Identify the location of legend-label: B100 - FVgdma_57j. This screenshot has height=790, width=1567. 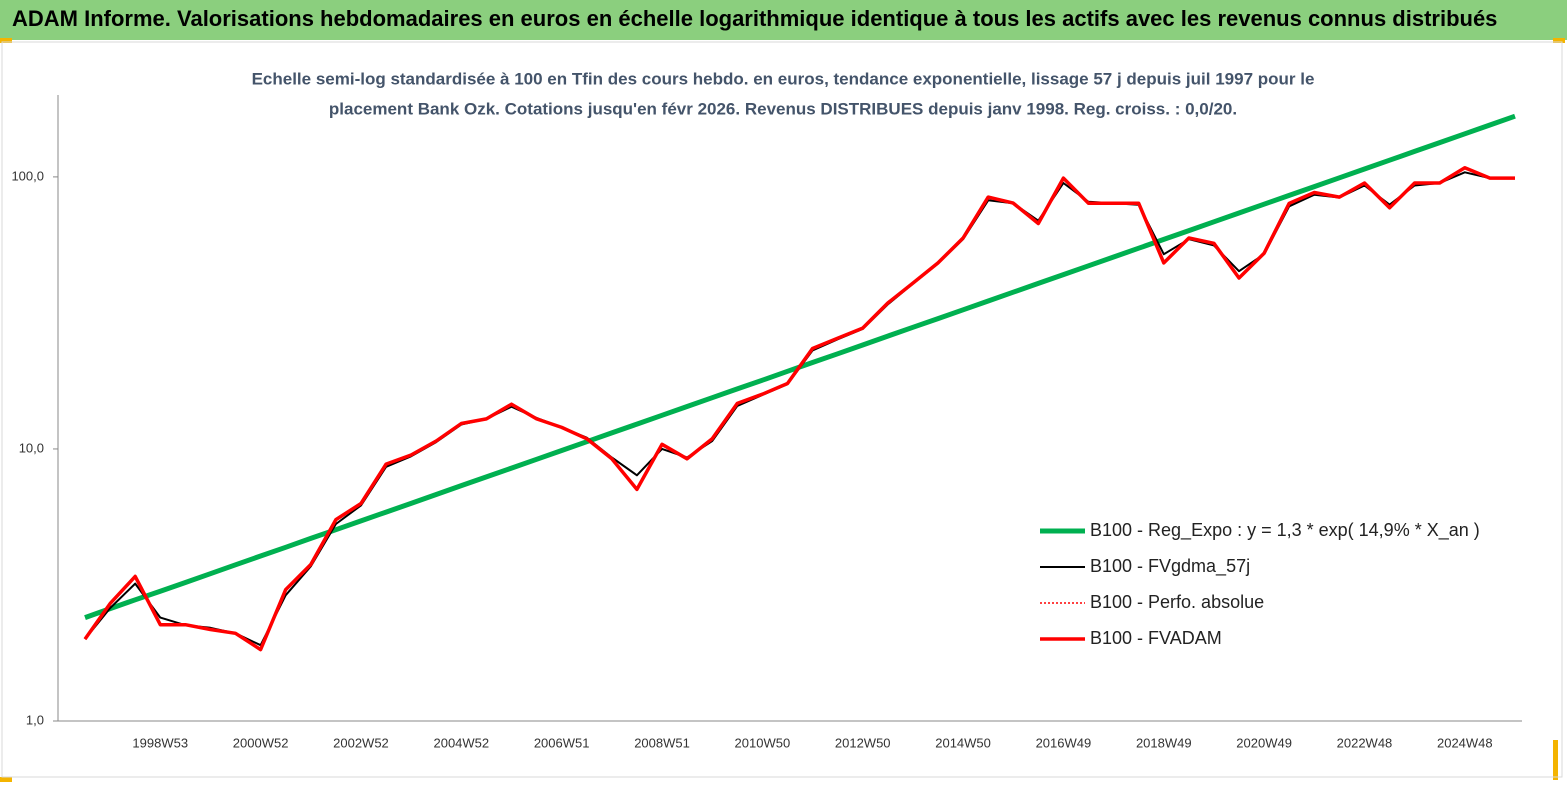
(1170, 566).